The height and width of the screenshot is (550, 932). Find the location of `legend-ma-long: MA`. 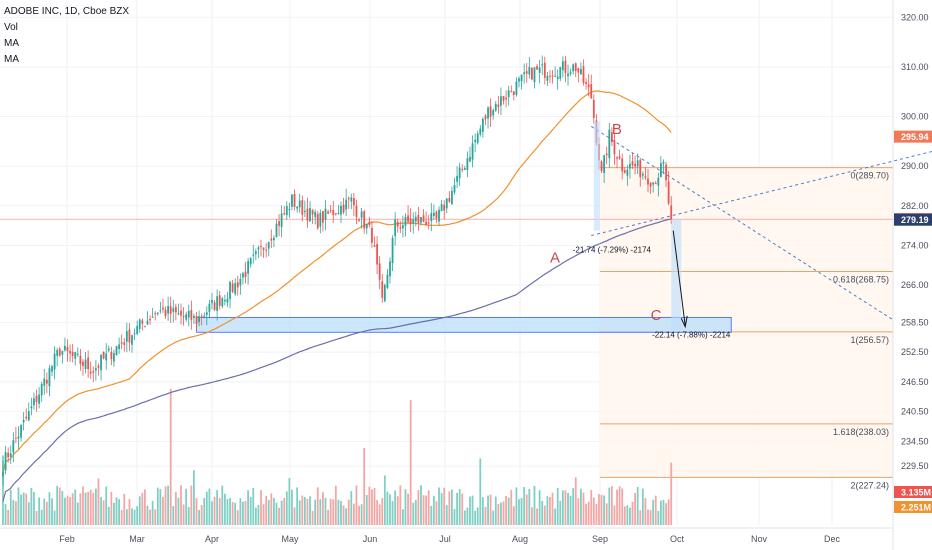

legend-ma-long: MA is located at coordinates (11, 59).